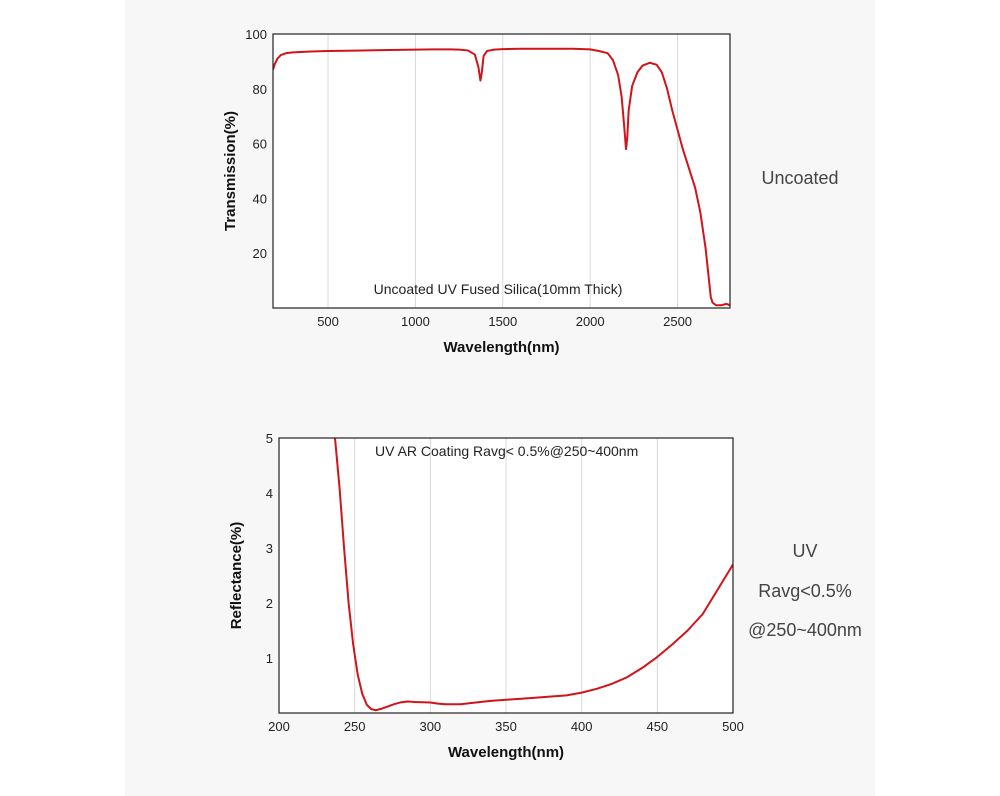  What do you see at coordinates (501, 177) in the screenshot?
I see `series-line` at bounding box center [501, 177].